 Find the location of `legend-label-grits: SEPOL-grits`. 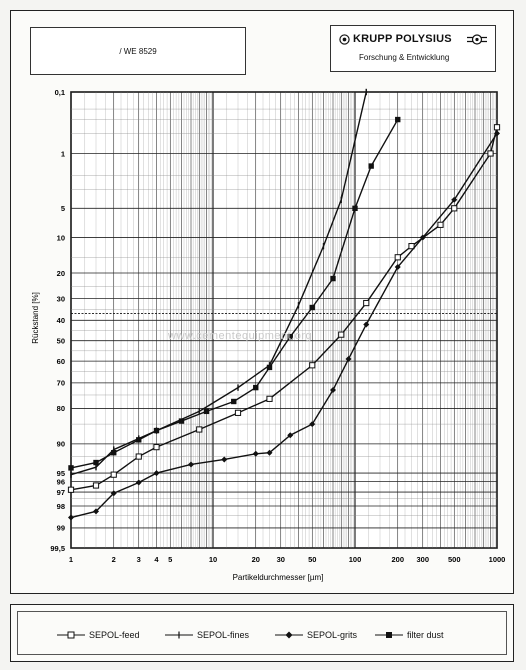

legend-label-grits: SEPOL-grits is located at coordinates (332, 635).